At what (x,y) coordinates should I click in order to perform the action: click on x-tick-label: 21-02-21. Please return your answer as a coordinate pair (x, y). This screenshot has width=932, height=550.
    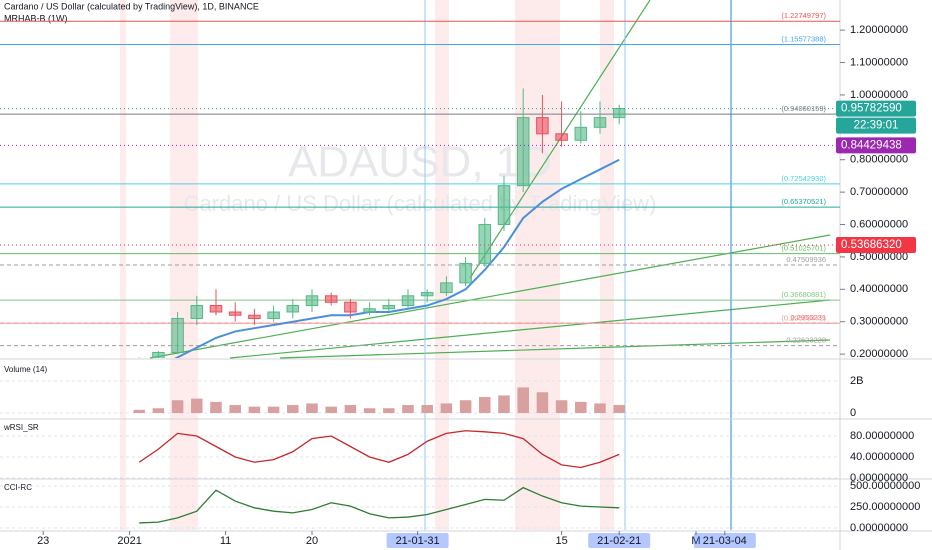
    Looking at the image, I should click on (619, 541).